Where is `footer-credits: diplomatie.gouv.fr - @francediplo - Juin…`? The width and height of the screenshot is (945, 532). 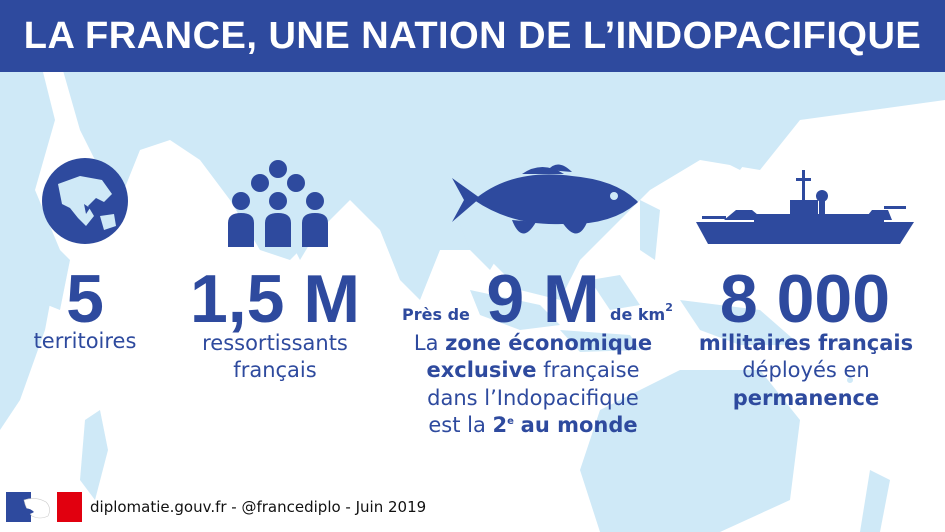
footer-credits: diplomatie.gouv.fr - @francediplo - Juin… is located at coordinates (258, 507).